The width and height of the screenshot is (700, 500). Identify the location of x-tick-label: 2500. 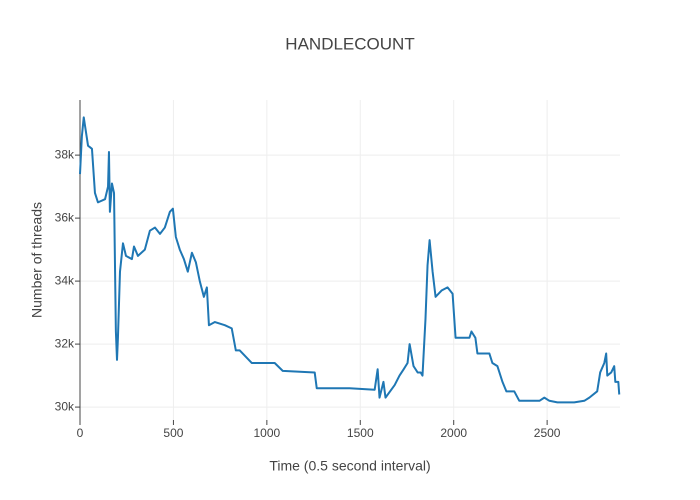
(547, 433).